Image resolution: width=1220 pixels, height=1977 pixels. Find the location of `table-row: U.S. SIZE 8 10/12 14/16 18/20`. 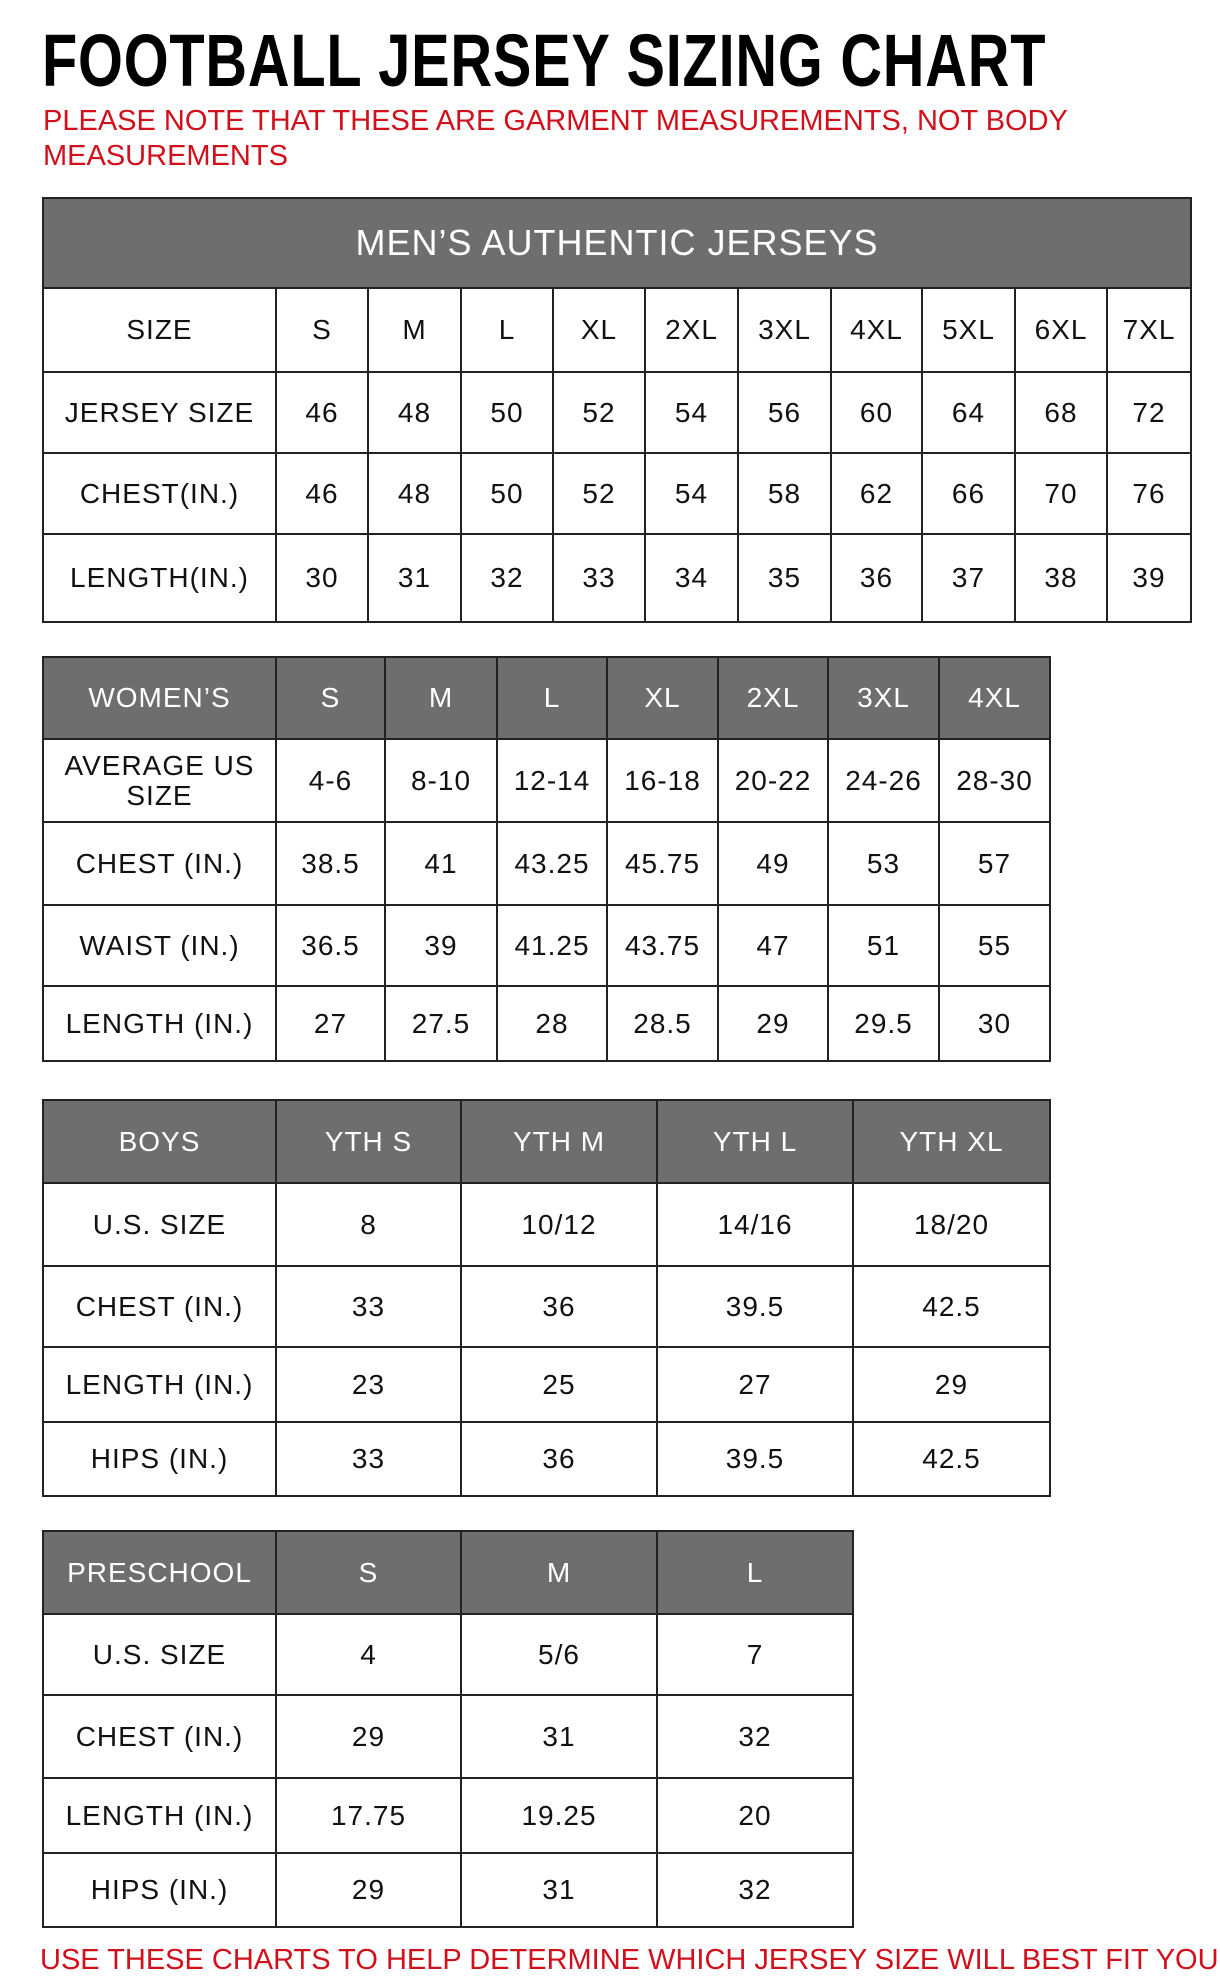

table-row: U.S. SIZE 8 10/12 14/16 18/20 is located at coordinates (546, 1224).